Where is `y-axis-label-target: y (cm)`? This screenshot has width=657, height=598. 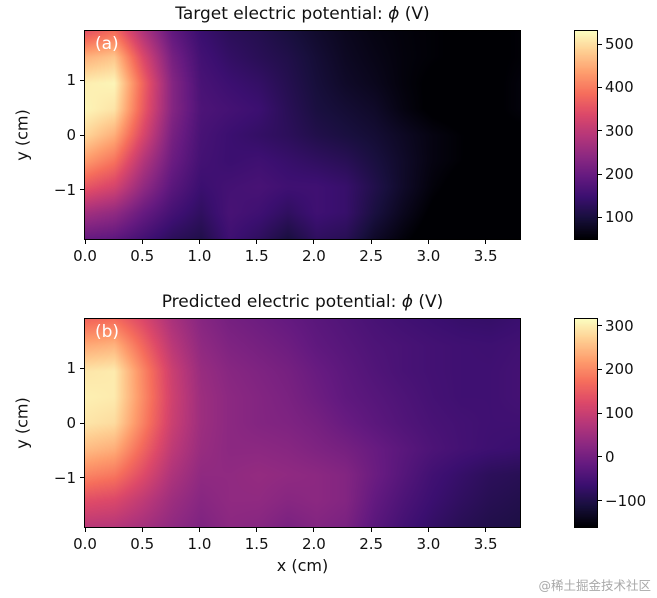
y-axis-label-target: y (cm) is located at coordinates (22, 135).